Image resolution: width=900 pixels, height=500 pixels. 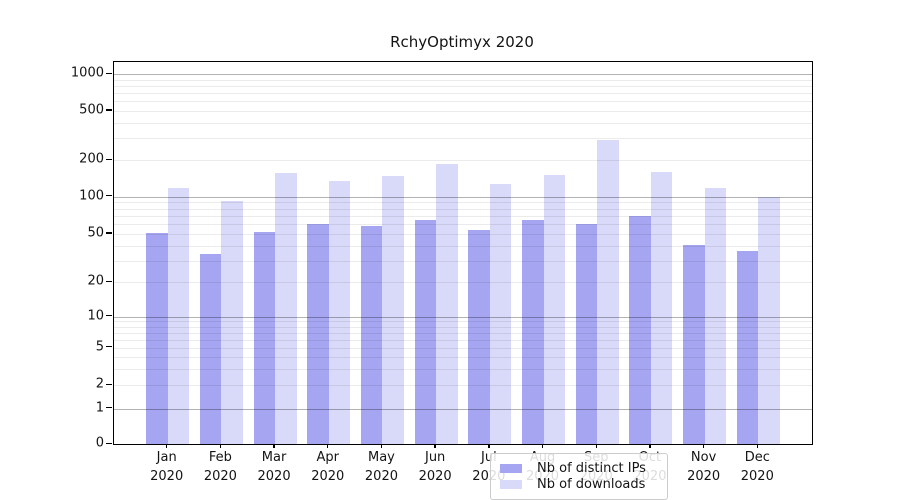 What do you see at coordinates (274, 467) in the screenshot?
I see `x-tick-label: Mar 2020` at bounding box center [274, 467].